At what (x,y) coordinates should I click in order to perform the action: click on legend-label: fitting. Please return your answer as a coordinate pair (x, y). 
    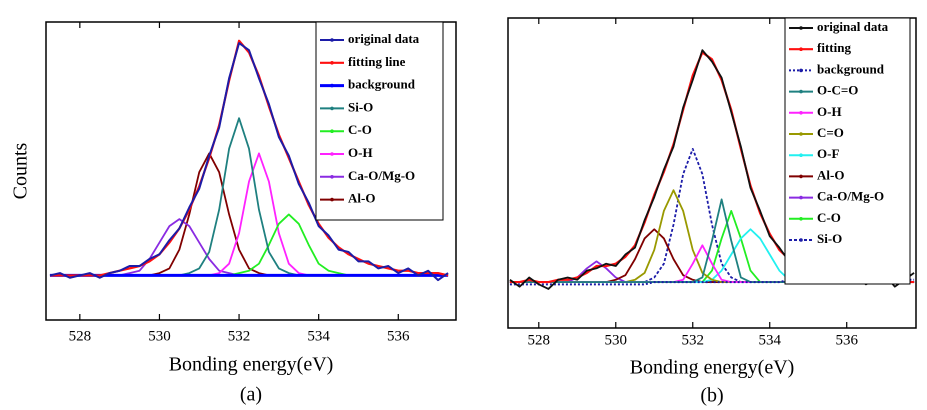
    Looking at the image, I should click on (834, 47).